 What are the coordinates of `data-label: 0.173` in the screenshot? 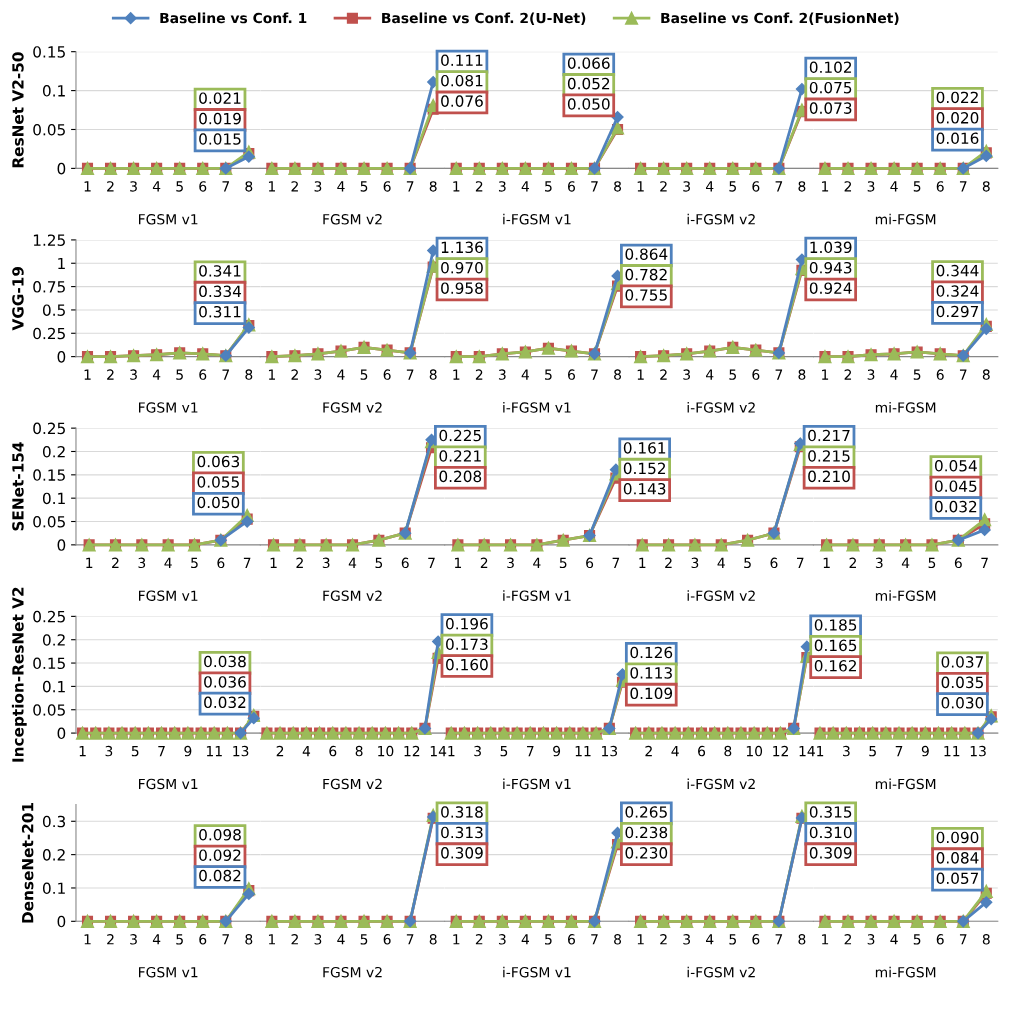 It's located at (467, 644).